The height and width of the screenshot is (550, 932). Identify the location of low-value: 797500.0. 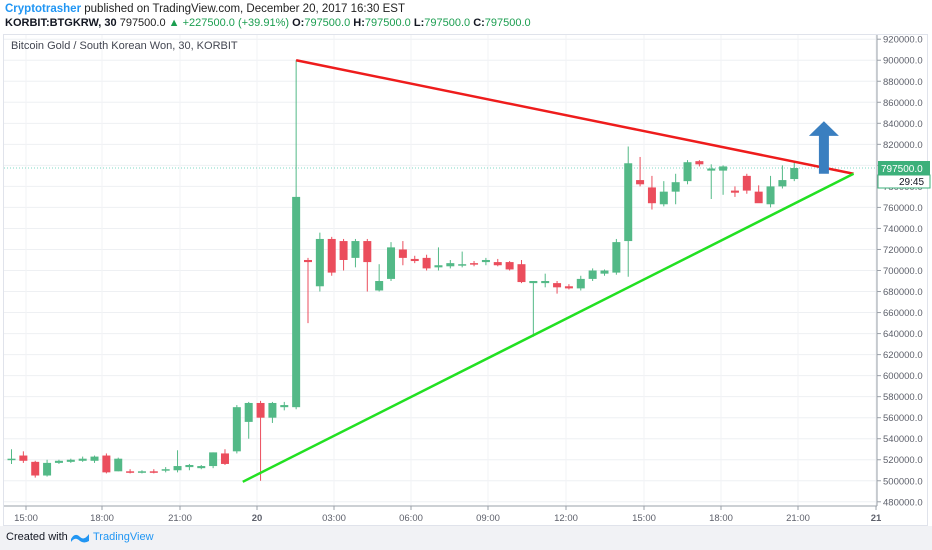
(447, 23).